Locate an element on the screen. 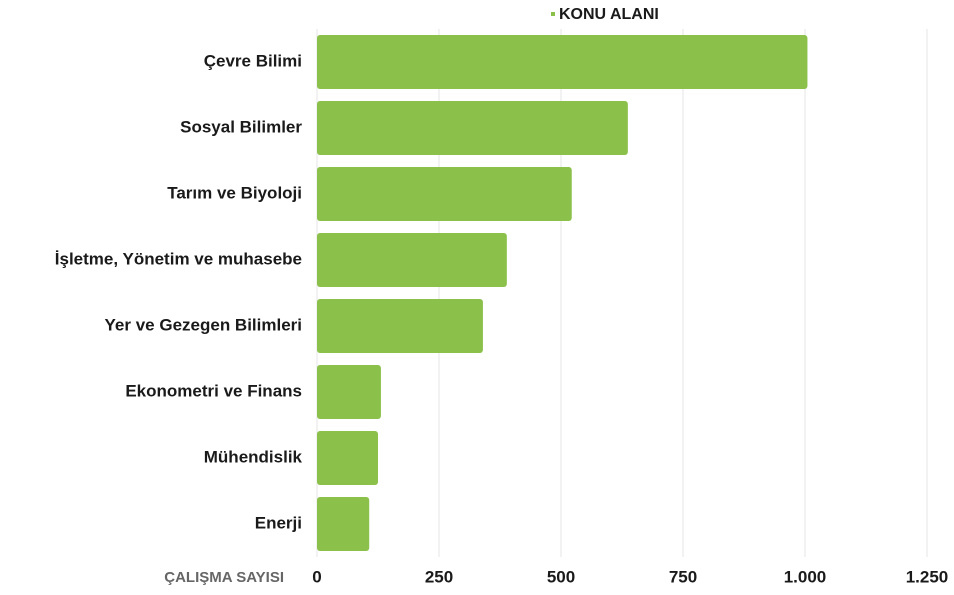 Image resolution: width=954 pixels, height=595 pixels. x-tick-label: 1.000 is located at coordinates (805, 576).